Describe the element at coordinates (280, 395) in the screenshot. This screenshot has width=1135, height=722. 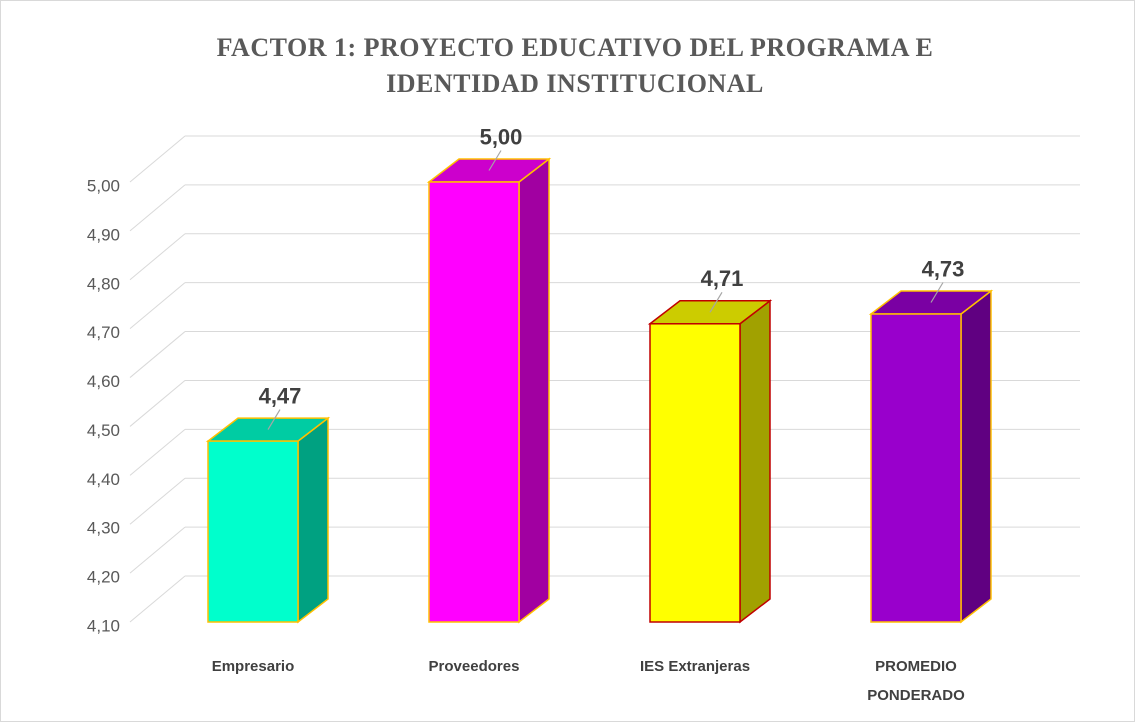
I see `data-label: 4,47` at that location.